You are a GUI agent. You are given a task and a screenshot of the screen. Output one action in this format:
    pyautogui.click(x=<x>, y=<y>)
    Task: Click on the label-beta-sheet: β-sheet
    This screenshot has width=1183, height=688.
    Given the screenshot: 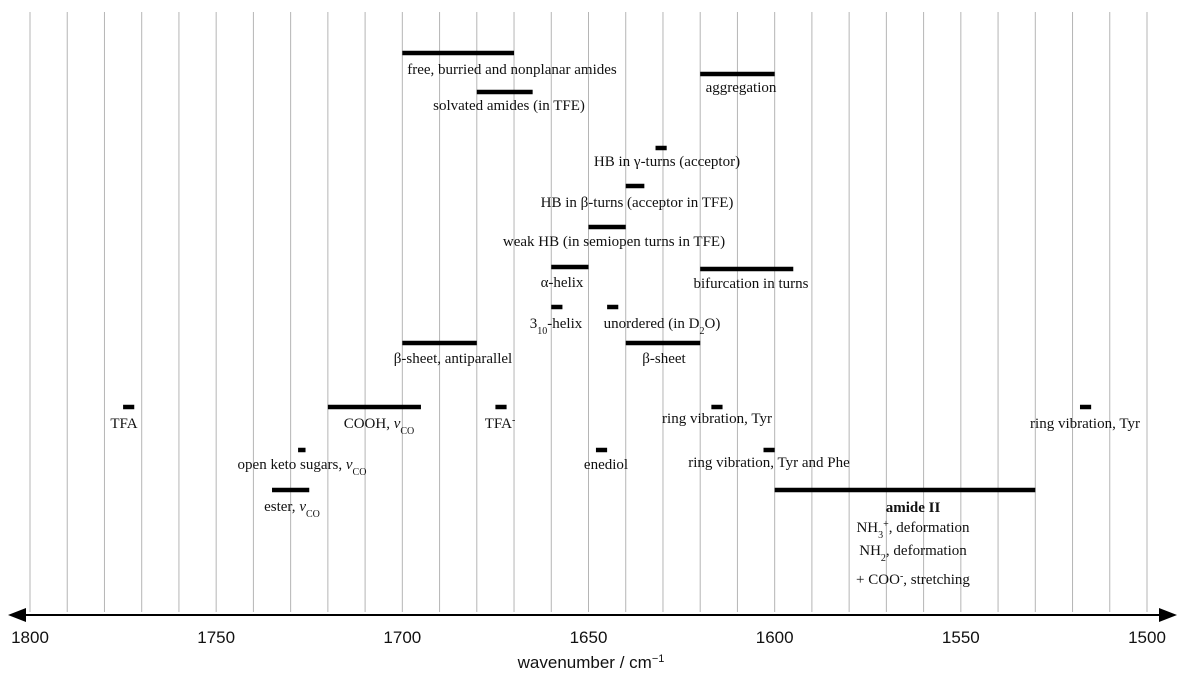 What is the action you would take?
    pyautogui.click(x=664, y=359)
    